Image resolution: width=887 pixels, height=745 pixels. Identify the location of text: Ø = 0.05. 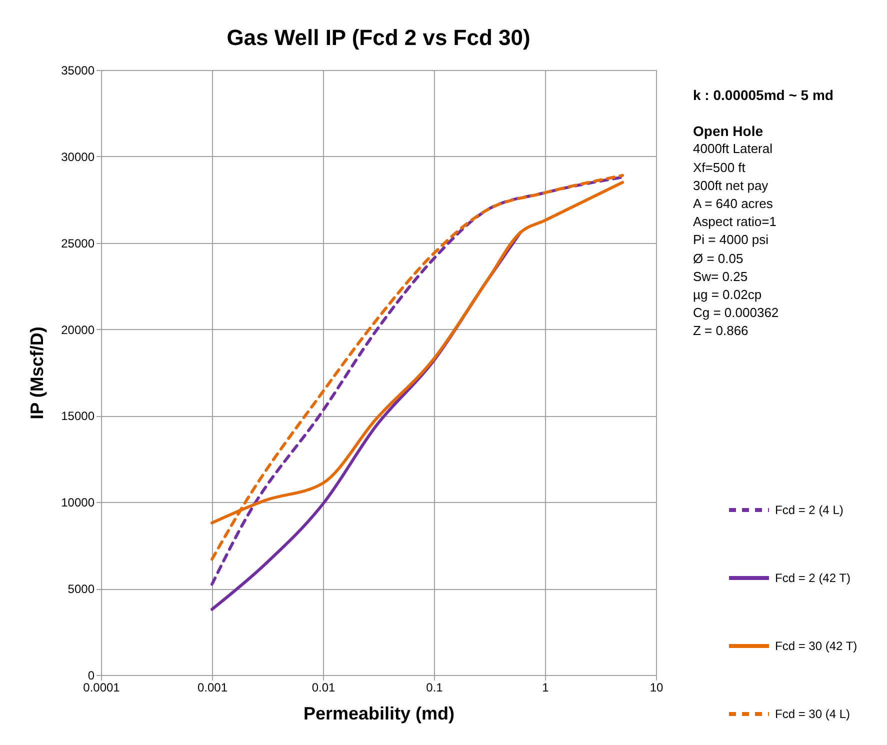
(718, 259).